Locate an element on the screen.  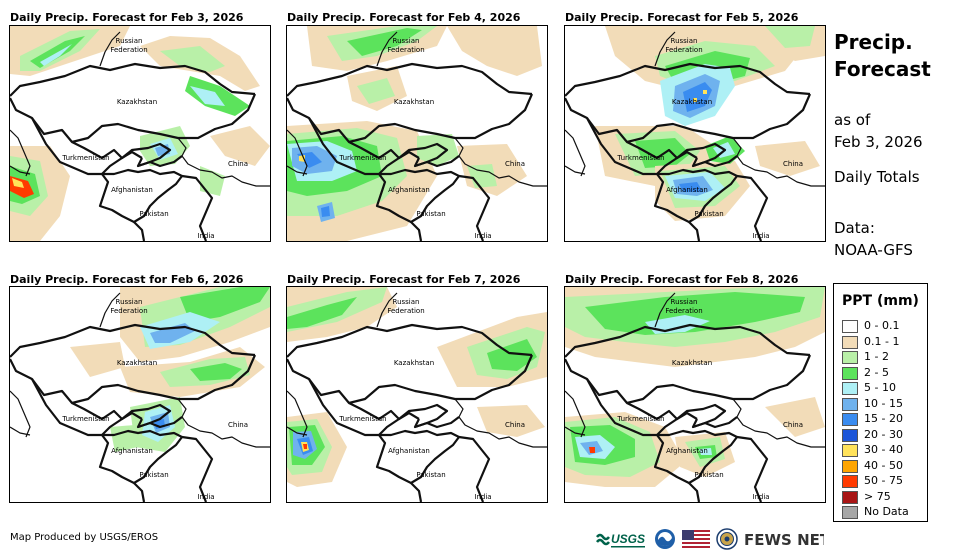
side-title-line2: Forecast is located at coordinates (882, 69).